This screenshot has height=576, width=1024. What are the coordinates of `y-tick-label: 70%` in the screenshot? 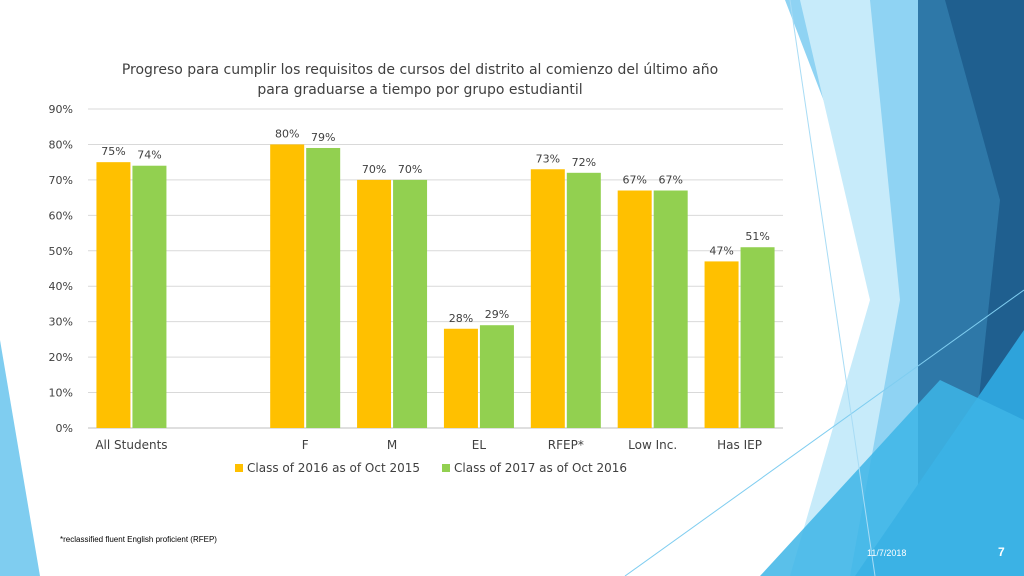 It's located at (61, 180).